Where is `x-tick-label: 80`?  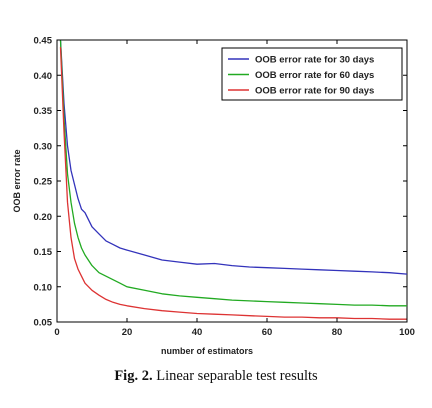
x-tick-label: 80 is located at coordinates (337, 332).